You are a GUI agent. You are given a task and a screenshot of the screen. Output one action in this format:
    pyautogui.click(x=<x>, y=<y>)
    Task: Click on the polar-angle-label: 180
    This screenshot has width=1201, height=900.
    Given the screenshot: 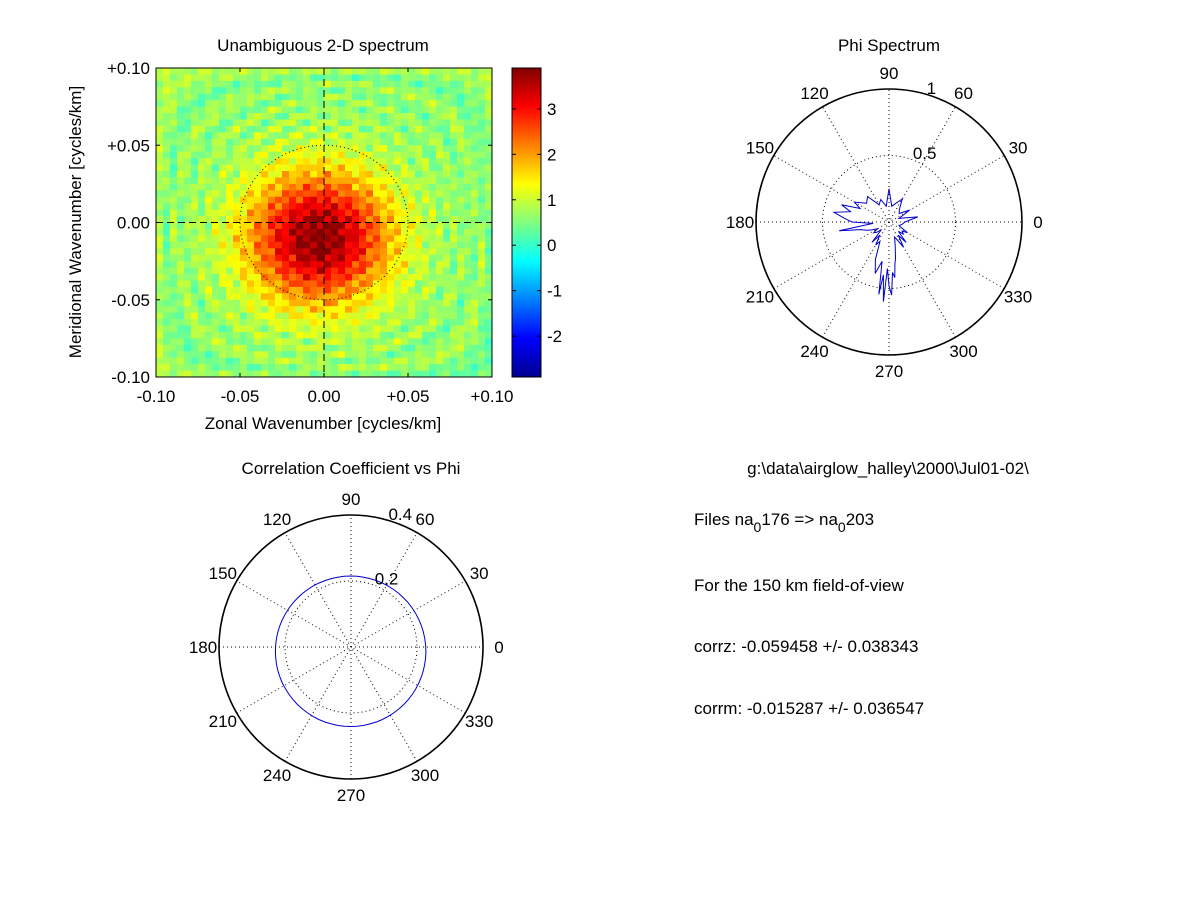 What is the action you would take?
    pyautogui.click(x=203, y=647)
    